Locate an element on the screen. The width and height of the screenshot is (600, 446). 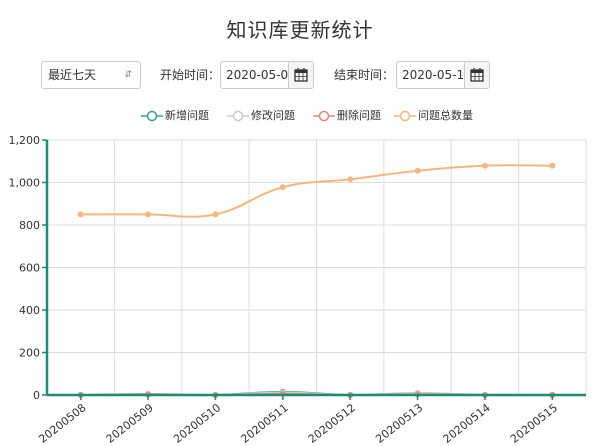
x-tick-label: 20200512 is located at coordinates (332, 423).